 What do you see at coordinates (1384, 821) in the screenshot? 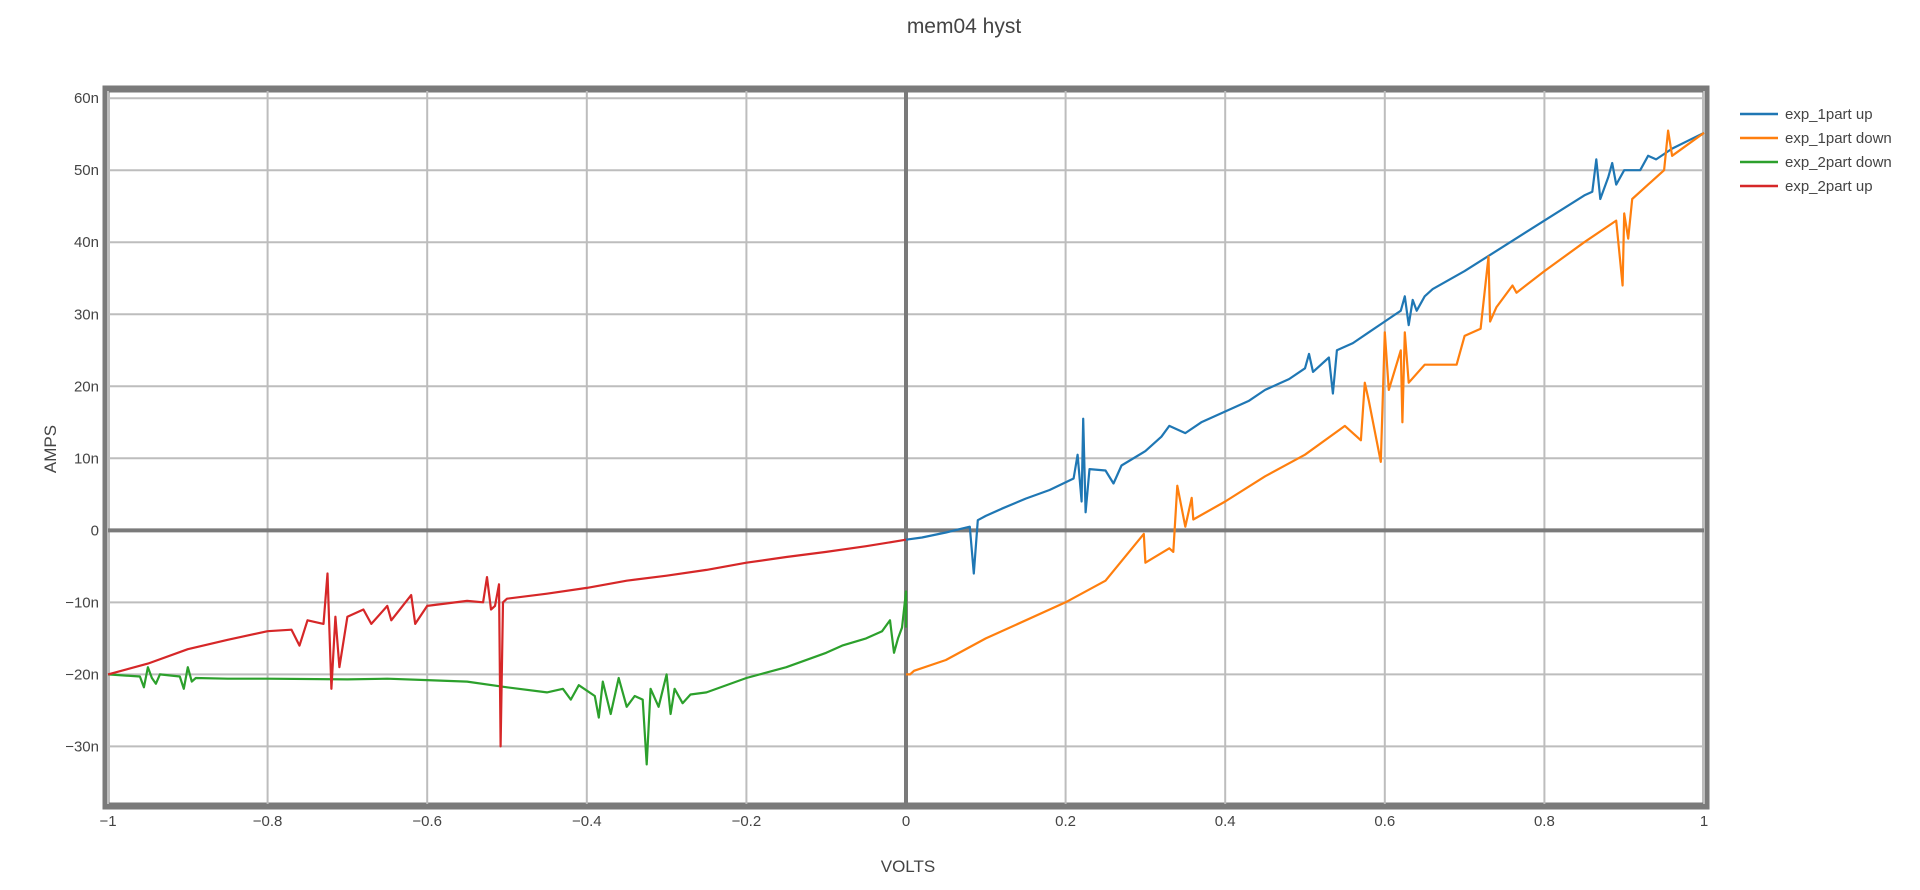
I see `x-tick-label: 0.6` at bounding box center [1384, 821].